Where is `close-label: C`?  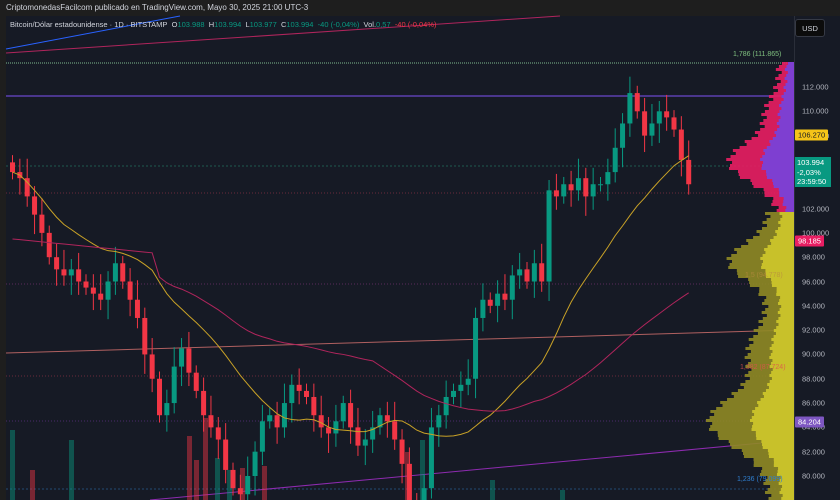
close-label: C is located at coordinates (283, 24).